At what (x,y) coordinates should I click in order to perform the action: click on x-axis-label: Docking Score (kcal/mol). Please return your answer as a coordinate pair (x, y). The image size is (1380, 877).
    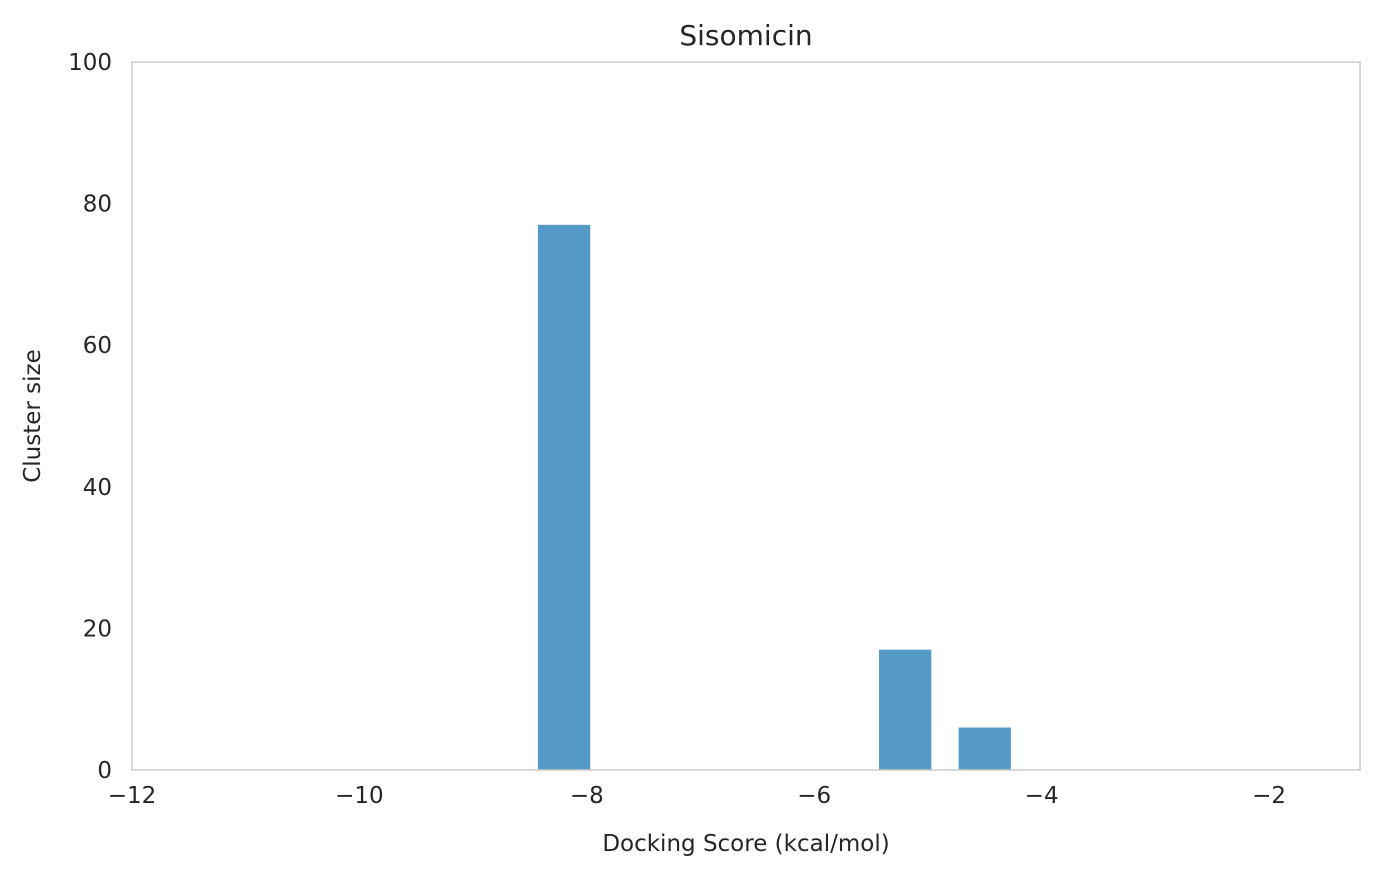
    Looking at the image, I should click on (745, 844).